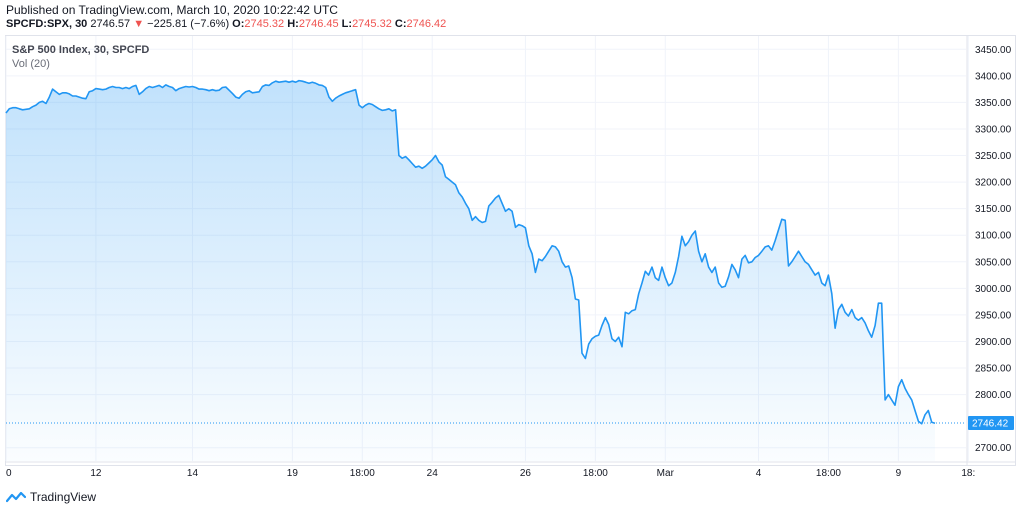 This screenshot has height=514, width=1024. What do you see at coordinates (993, 156) in the screenshot?
I see `y-tick-label: 3250.00` at bounding box center [993, 156].